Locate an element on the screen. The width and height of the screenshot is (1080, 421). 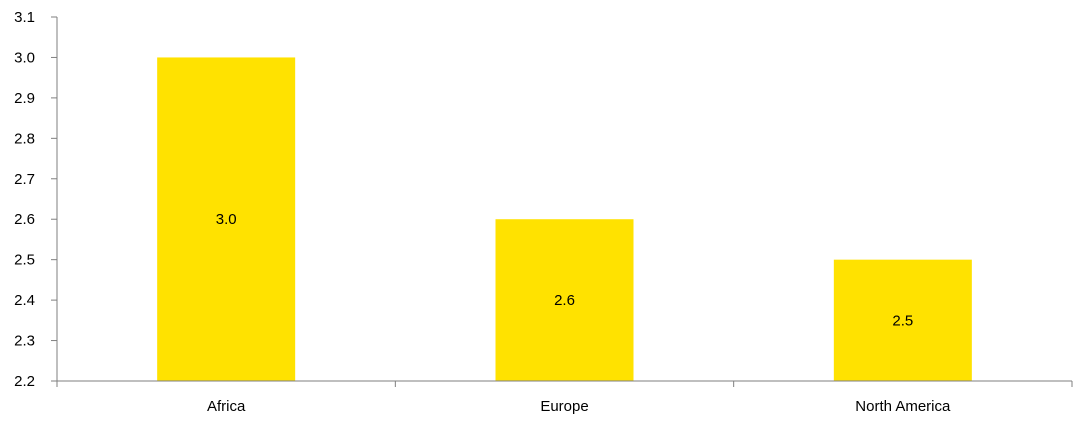
bar-europe is located at coordinates (564, 300).